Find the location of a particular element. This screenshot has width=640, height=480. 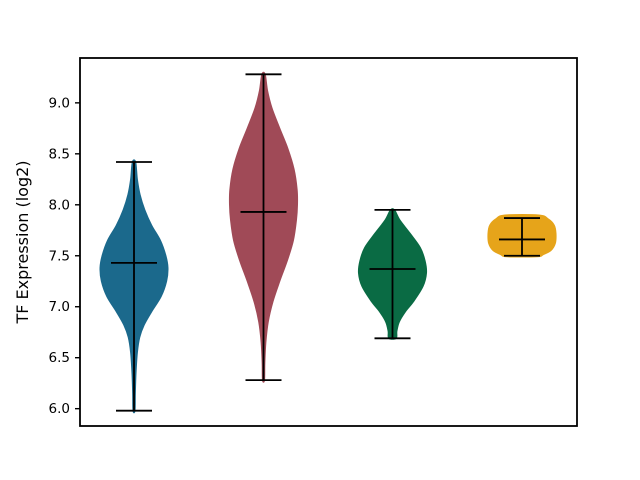

y-tick-label: 6.0 is located at coordinates (59, 409).